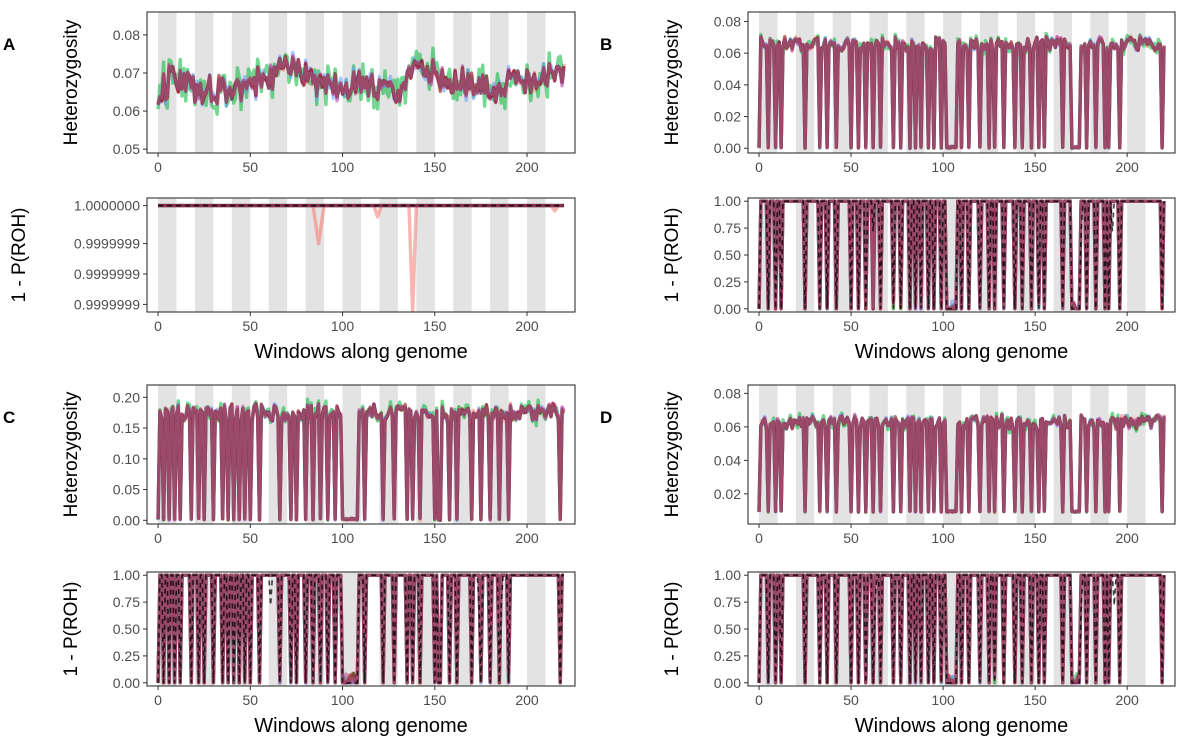  What do you see at coordinates (9, 417) in the screenshot?
I see `panel-letter-c: C` at bounding box center [9, 417].